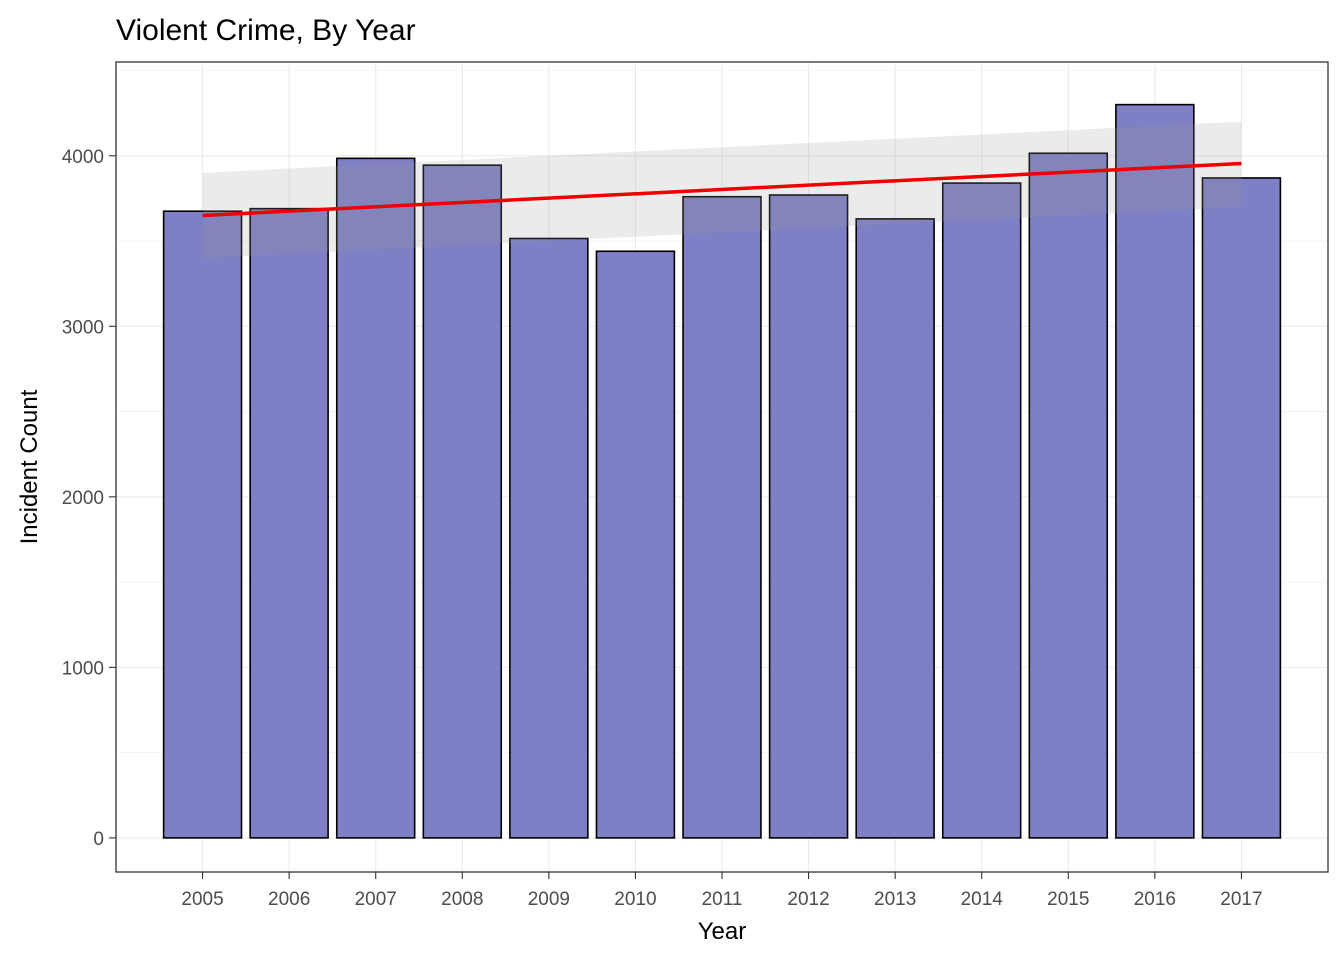 The image size is (1344, 960). What do you see at coordinates (266, 30) in the screenshot?
I see `chart-title: Violent Crime, By Year` at bounding box center [266, 30].